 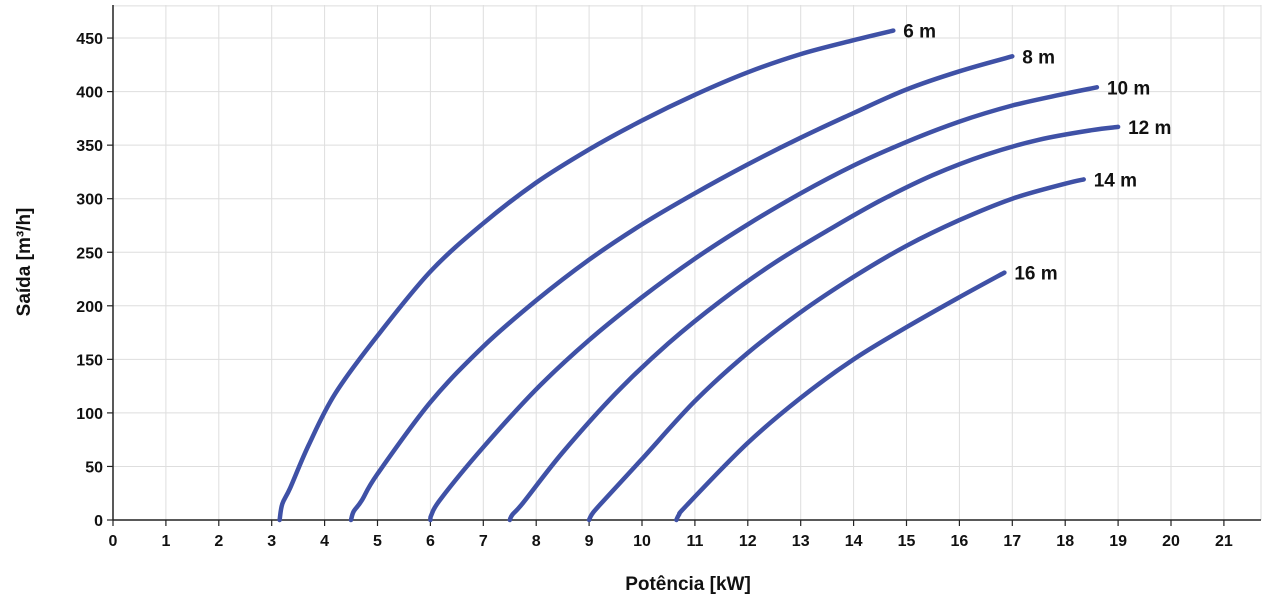 I want to click on x-tick-label: 7, so click(x=483, y=541).